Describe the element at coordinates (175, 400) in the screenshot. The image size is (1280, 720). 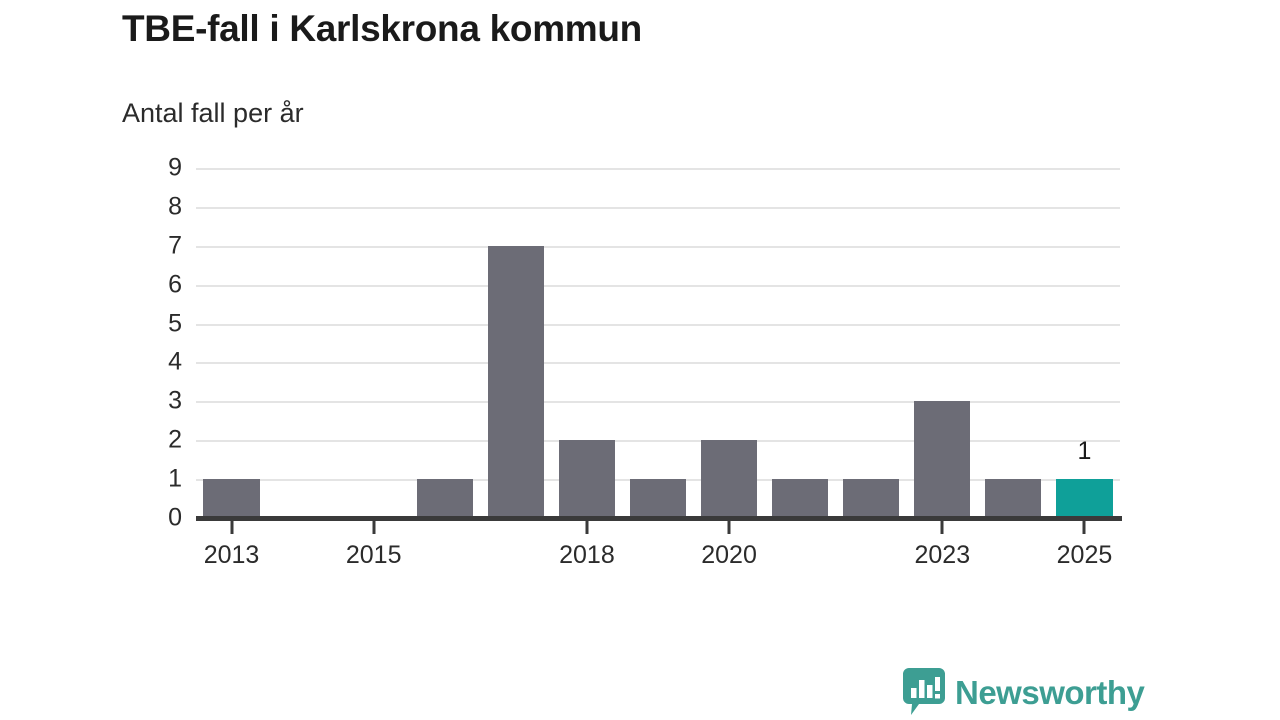
I see `y-tick-label: 3` at that location.